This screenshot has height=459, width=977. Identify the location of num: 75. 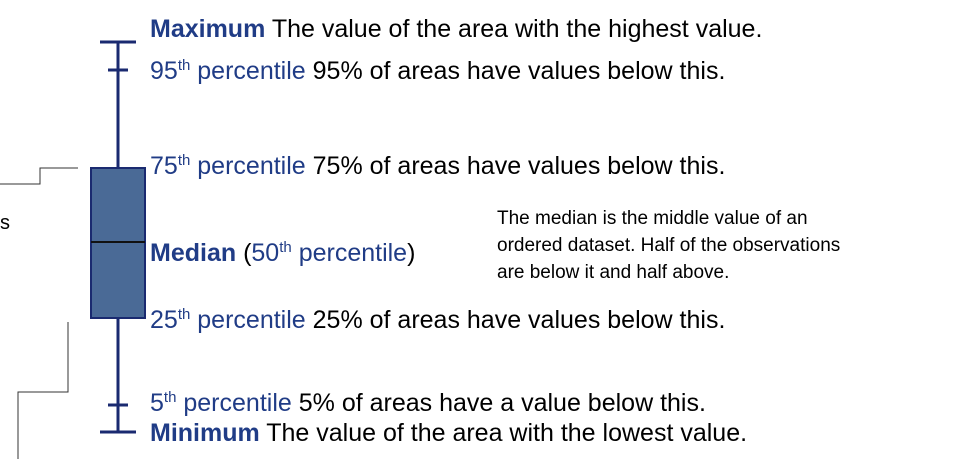
(164, 166).